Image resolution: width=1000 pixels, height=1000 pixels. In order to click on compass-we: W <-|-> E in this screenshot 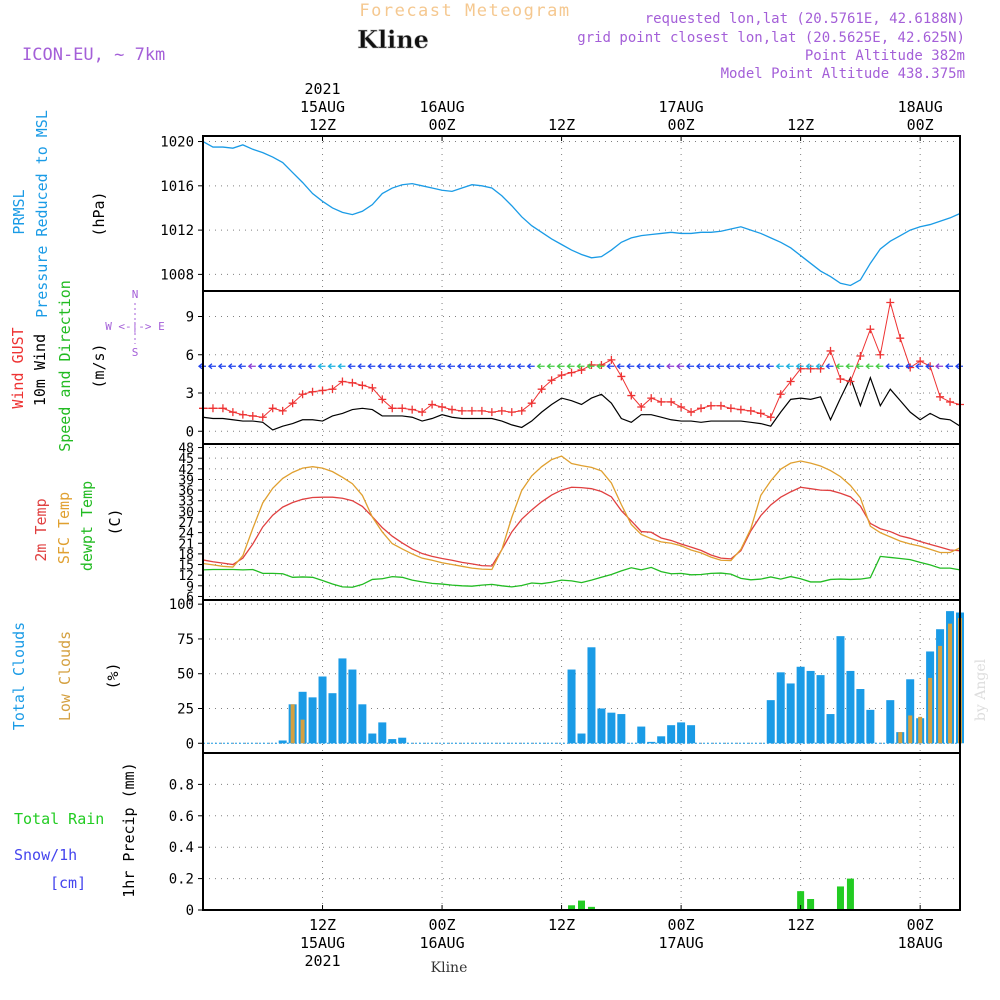, I will do `click(135, 326)`.